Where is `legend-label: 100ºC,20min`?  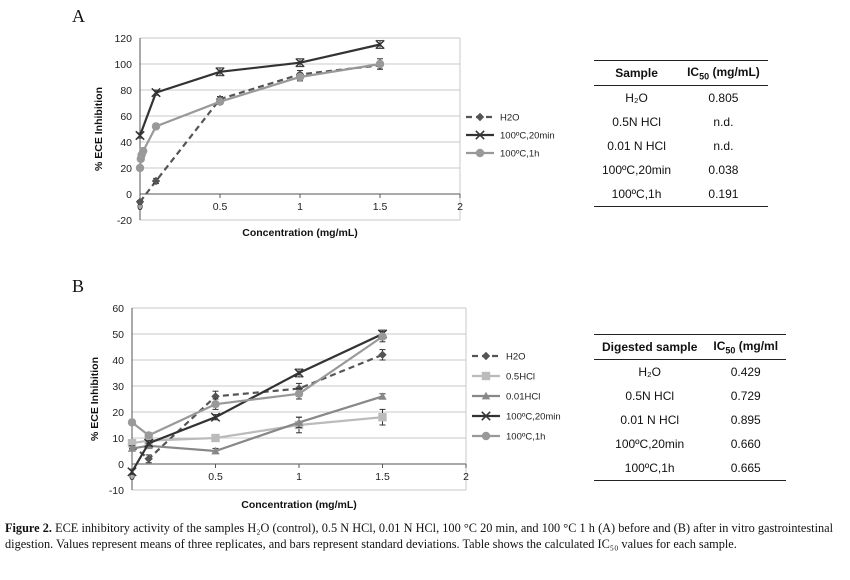
legend-label: 100ºC,20min is located at coordinates (533, 417).